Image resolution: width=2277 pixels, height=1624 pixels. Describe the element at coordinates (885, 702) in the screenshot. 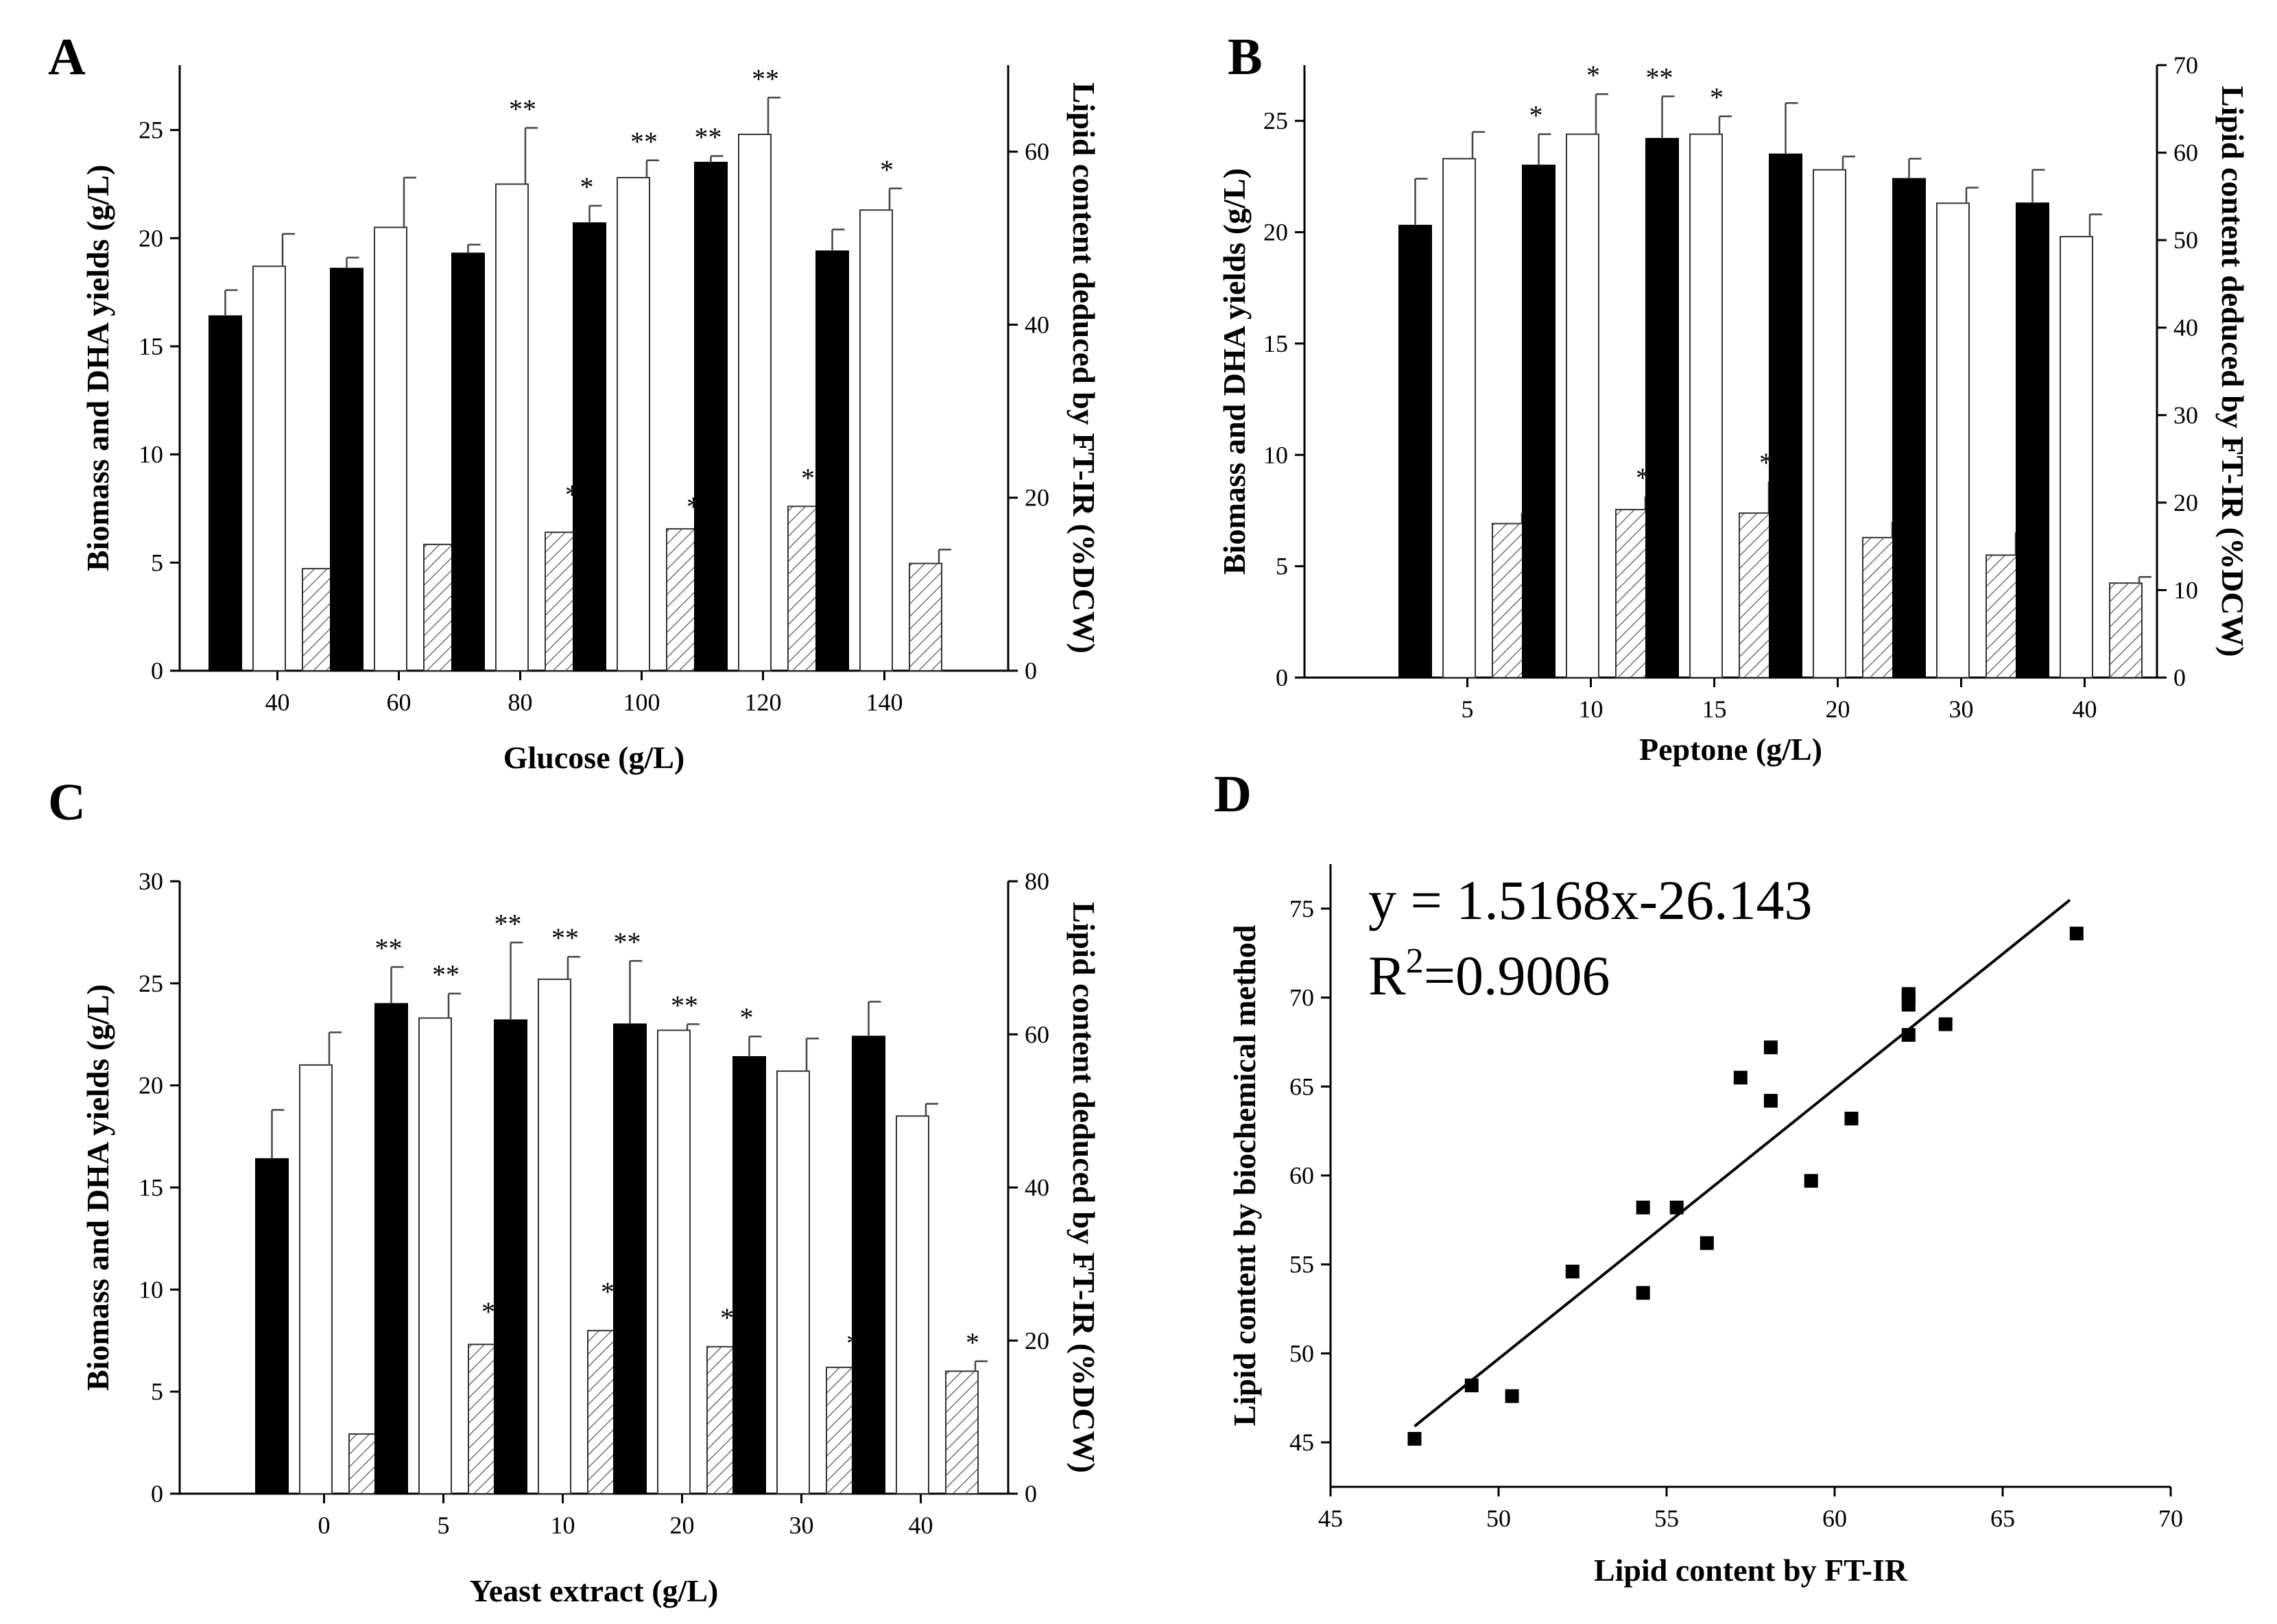

I see `x-tick-label: 140` at that location.